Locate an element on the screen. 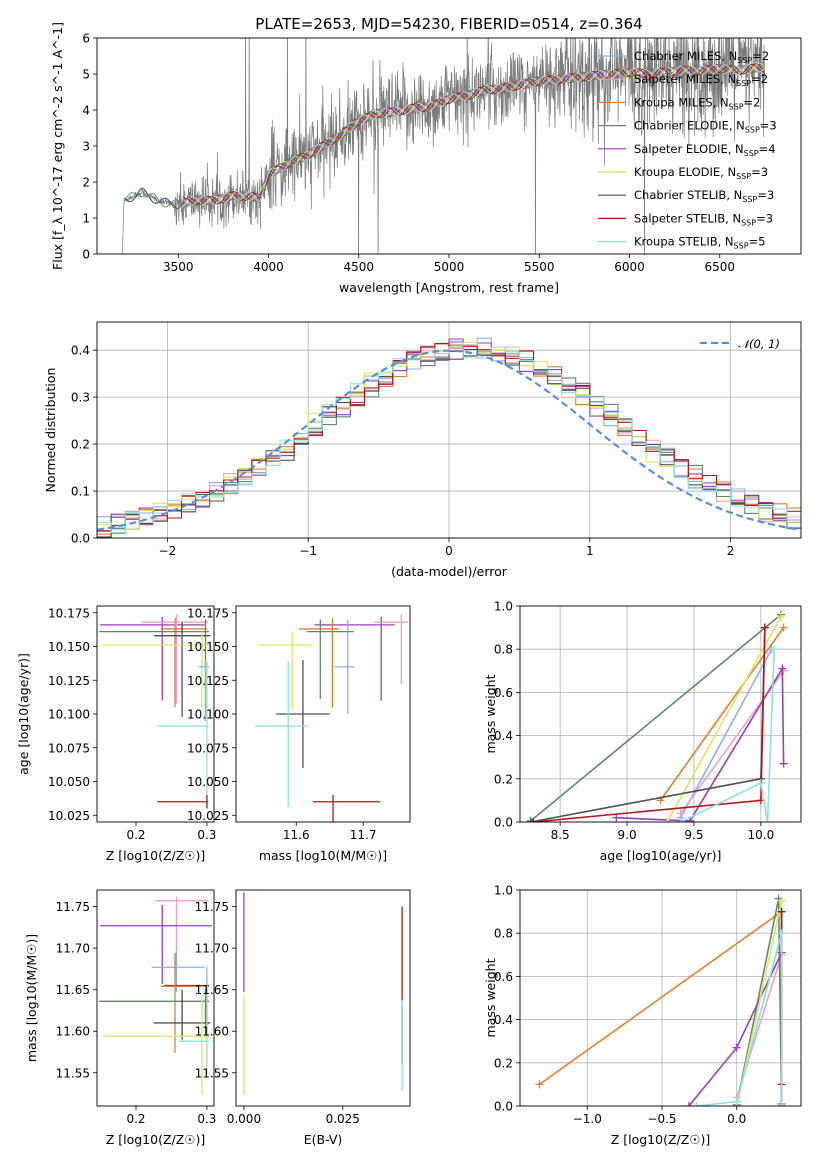 The width and height of the screenshot is (819, 1170). legend-entry: 𝒩(0, 1) is located at coordinates (759, 344).